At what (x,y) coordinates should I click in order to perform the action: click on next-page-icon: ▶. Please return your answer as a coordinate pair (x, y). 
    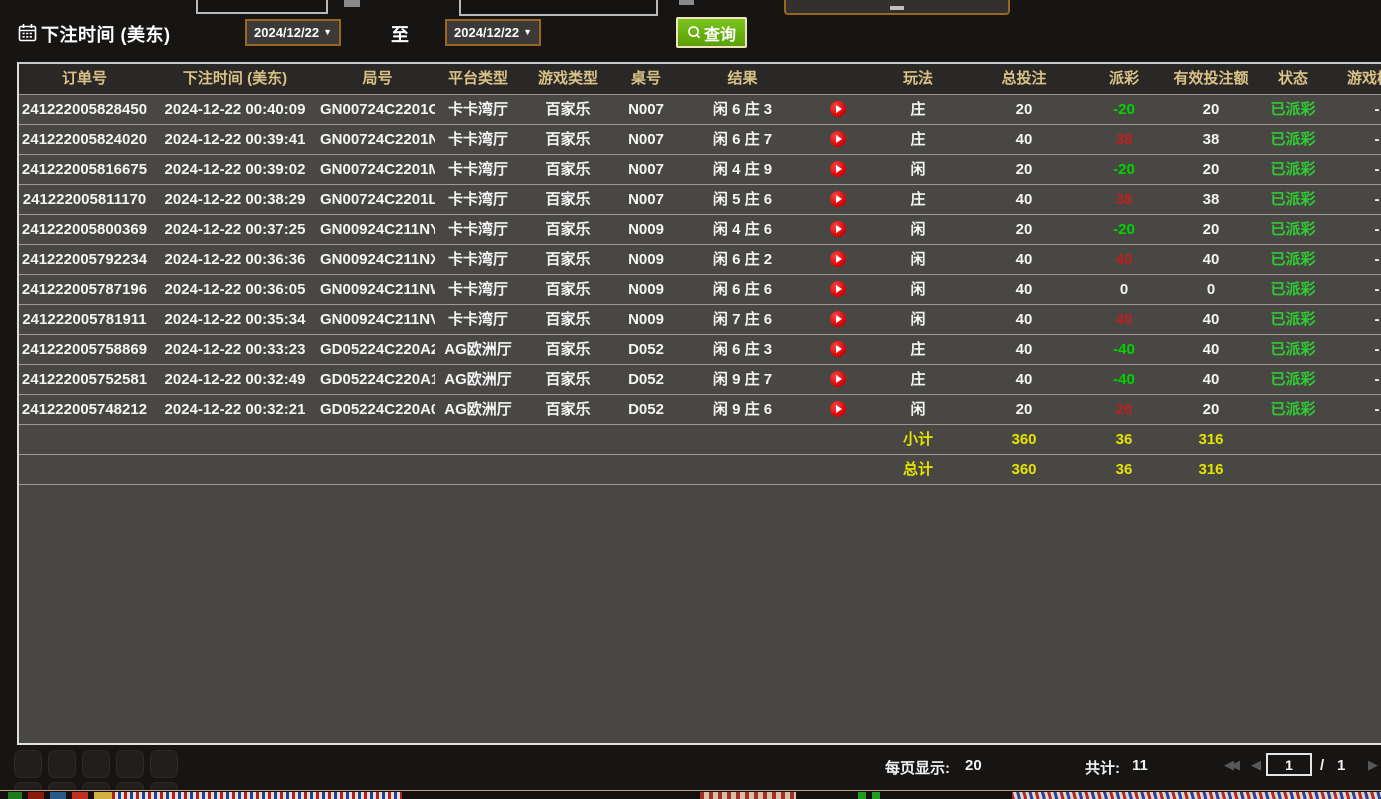
    Looking at the image, I should click on (1373, 764).